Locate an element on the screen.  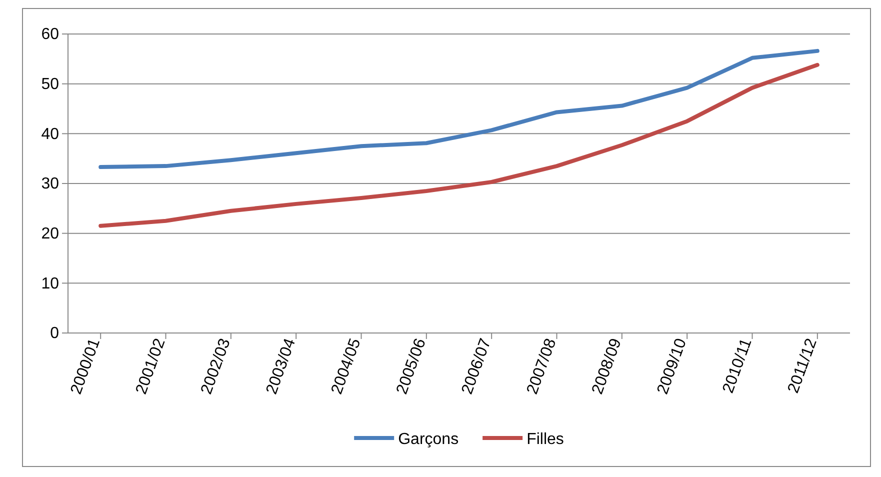
y-tick-label: 10 is located at coordinates (50, 283).